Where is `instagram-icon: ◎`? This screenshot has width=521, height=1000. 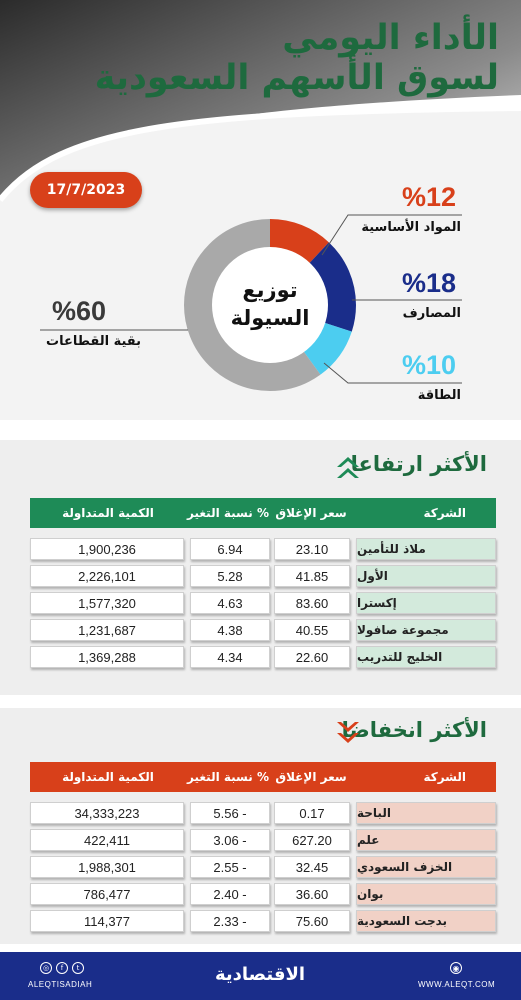
instagram-icon: ◎ is located at coordinates (46, 968).